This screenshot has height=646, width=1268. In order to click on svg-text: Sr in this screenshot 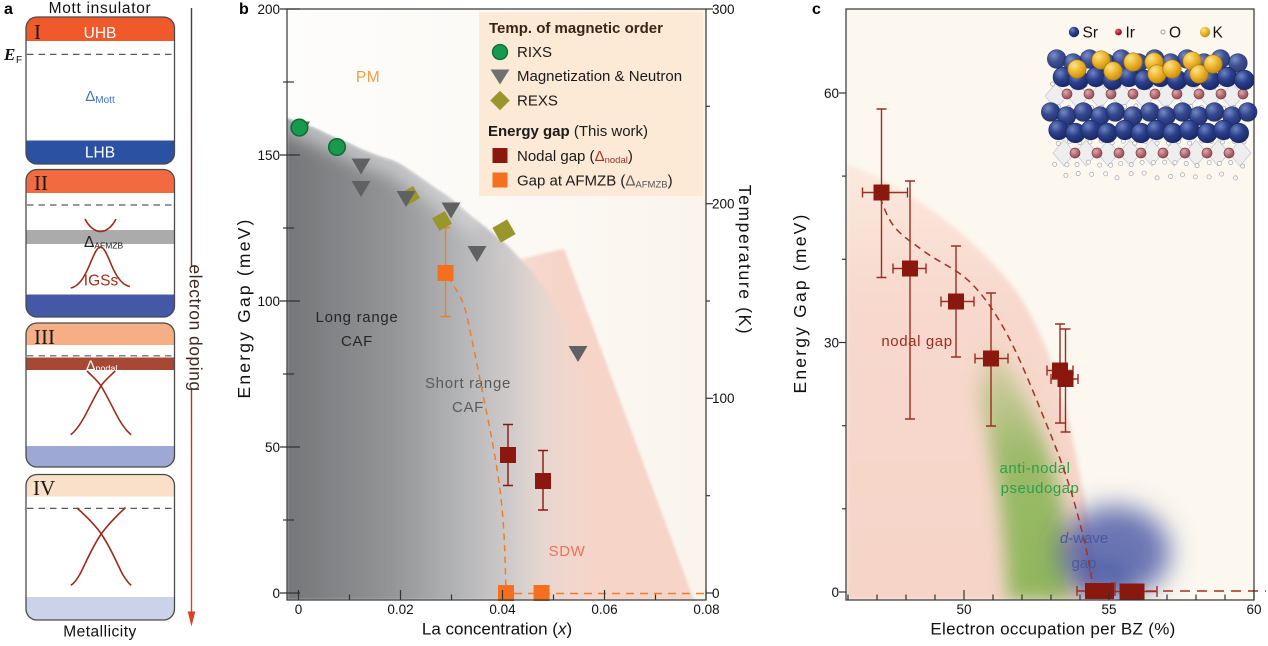, I will do `click(1091, 33)`.